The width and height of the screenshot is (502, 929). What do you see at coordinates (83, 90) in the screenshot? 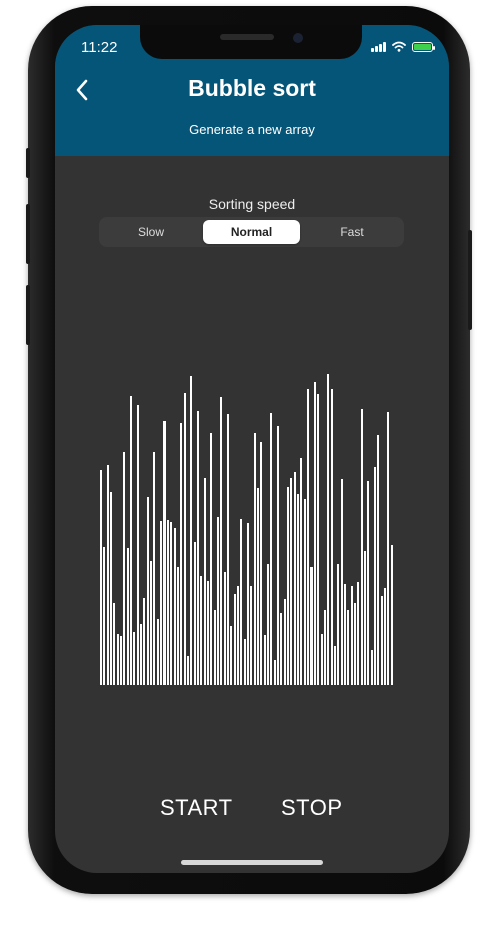
I see `chevron-left-icon` at bounding box center [83, 90].